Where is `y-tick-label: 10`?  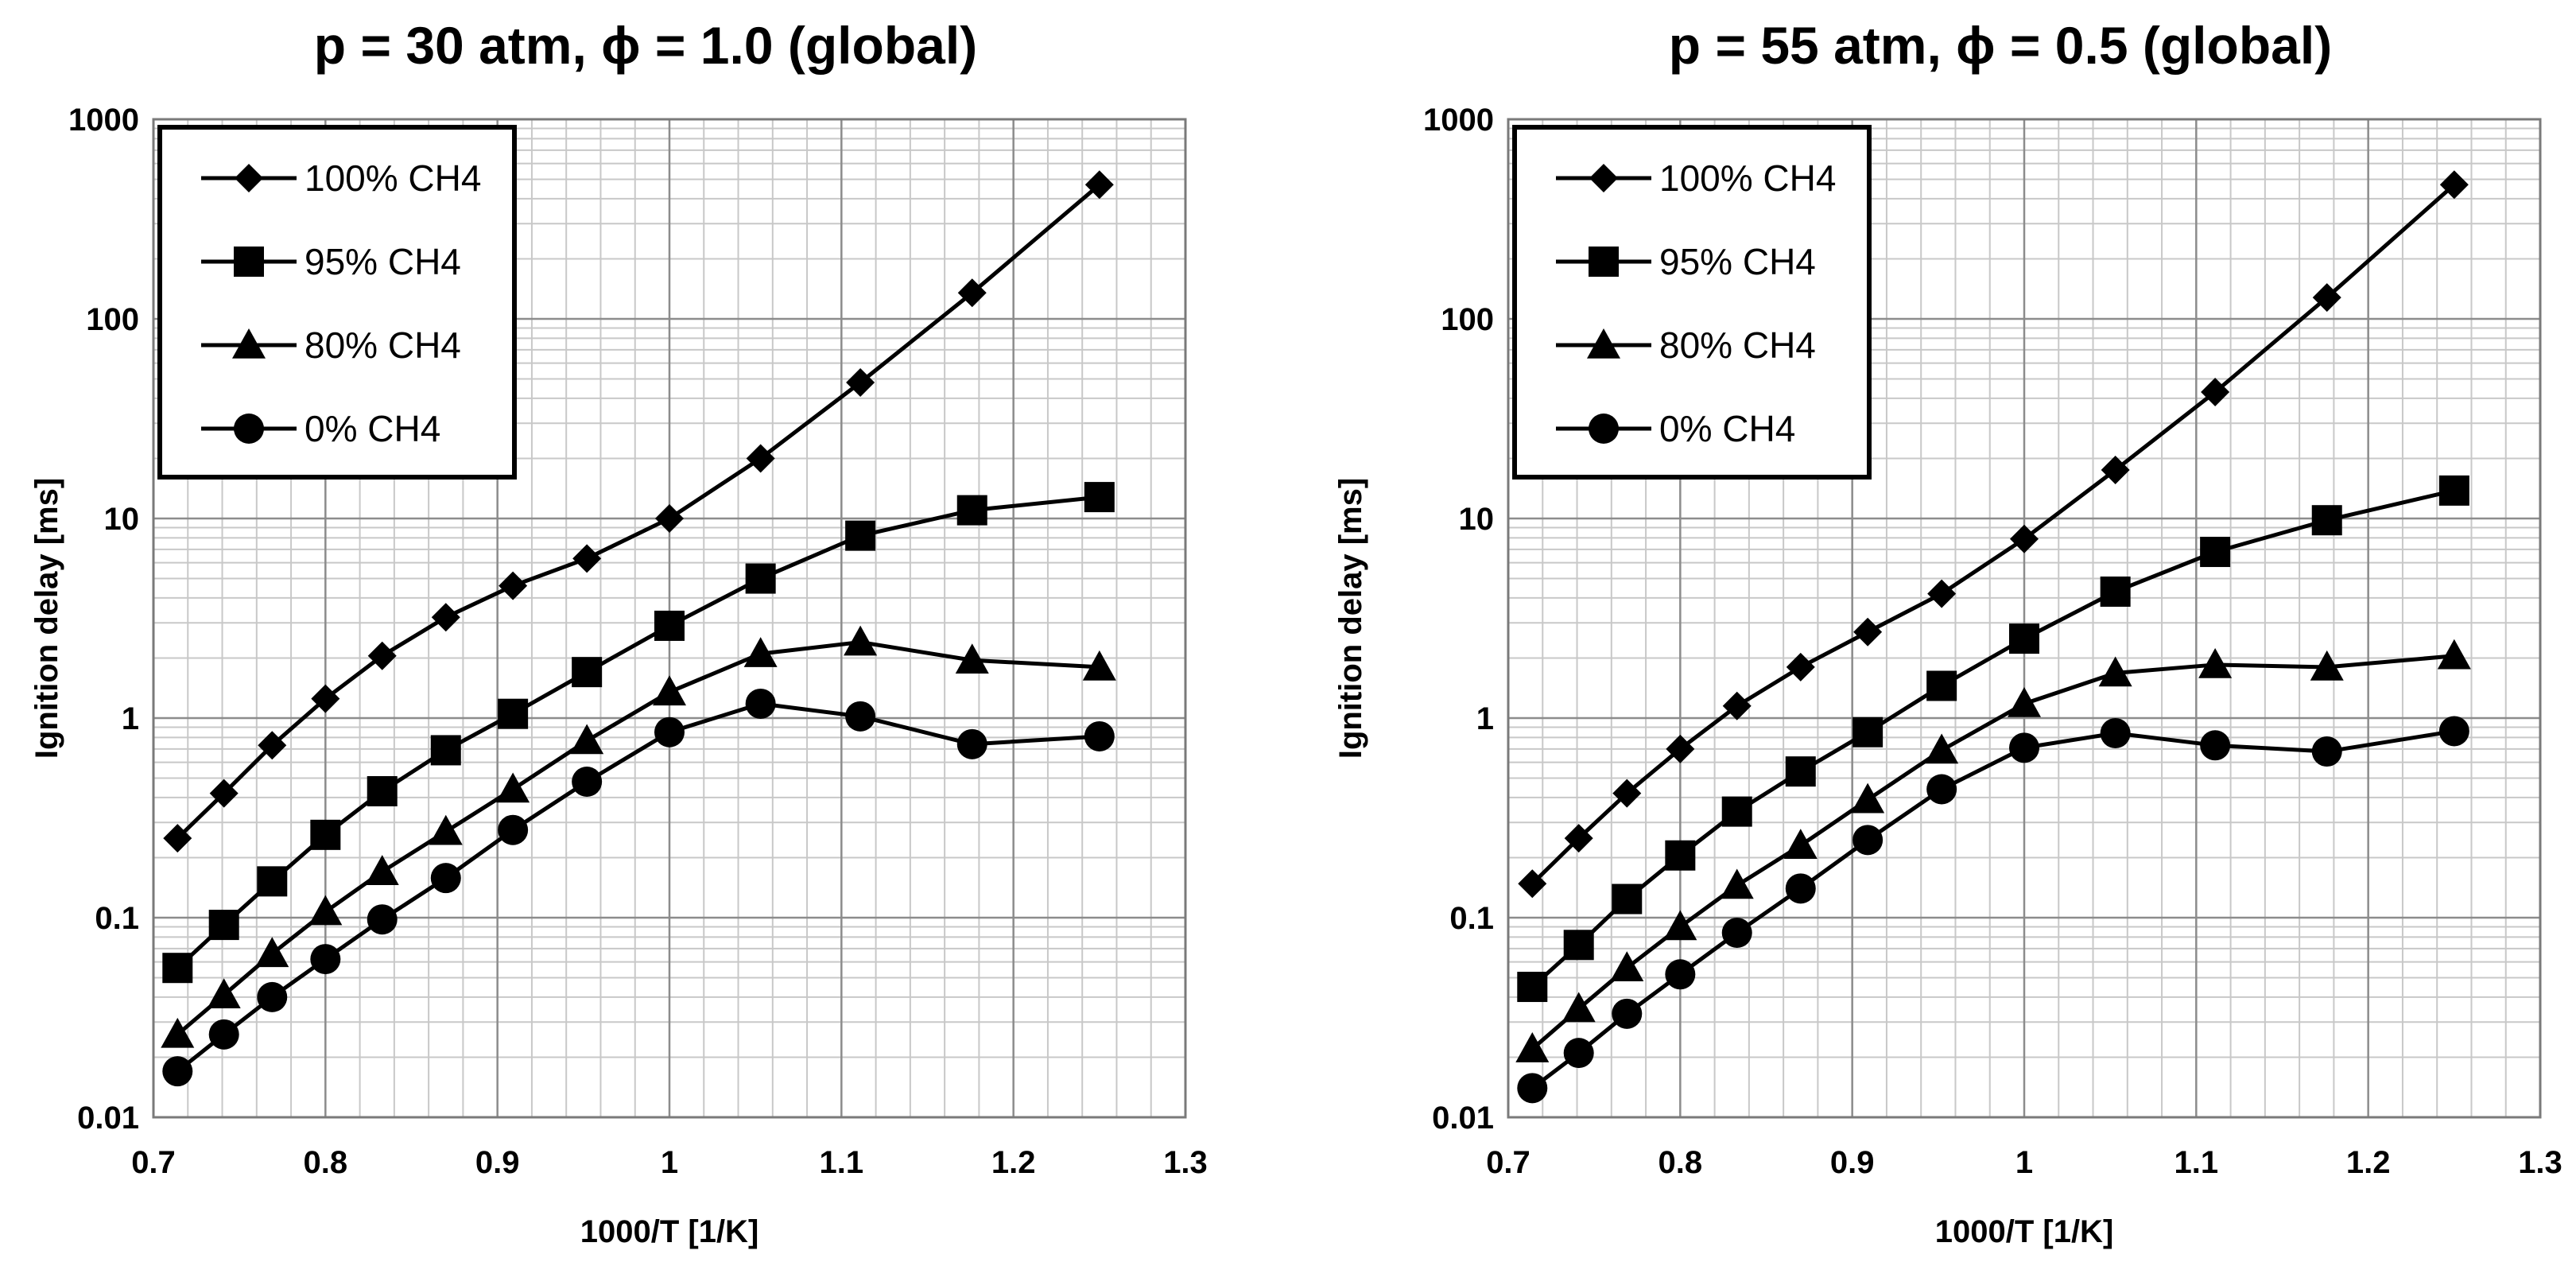
y-tick-label: 10 is located at coordinates (122, 519).